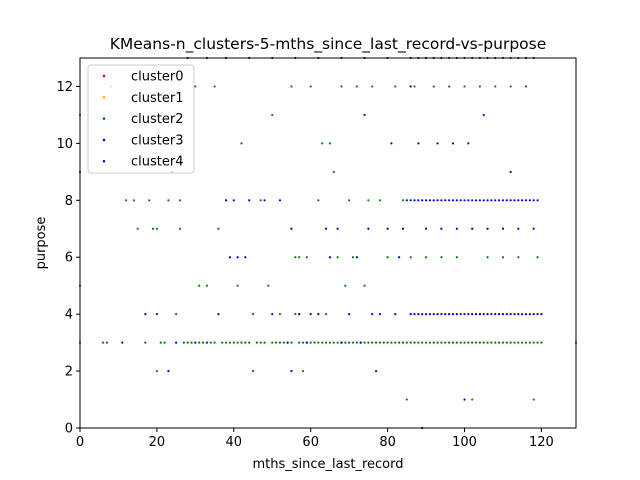  I want to click on legend: cluster0 cluster1 cluster2 cluster3 cluster4, so click(141, 119).